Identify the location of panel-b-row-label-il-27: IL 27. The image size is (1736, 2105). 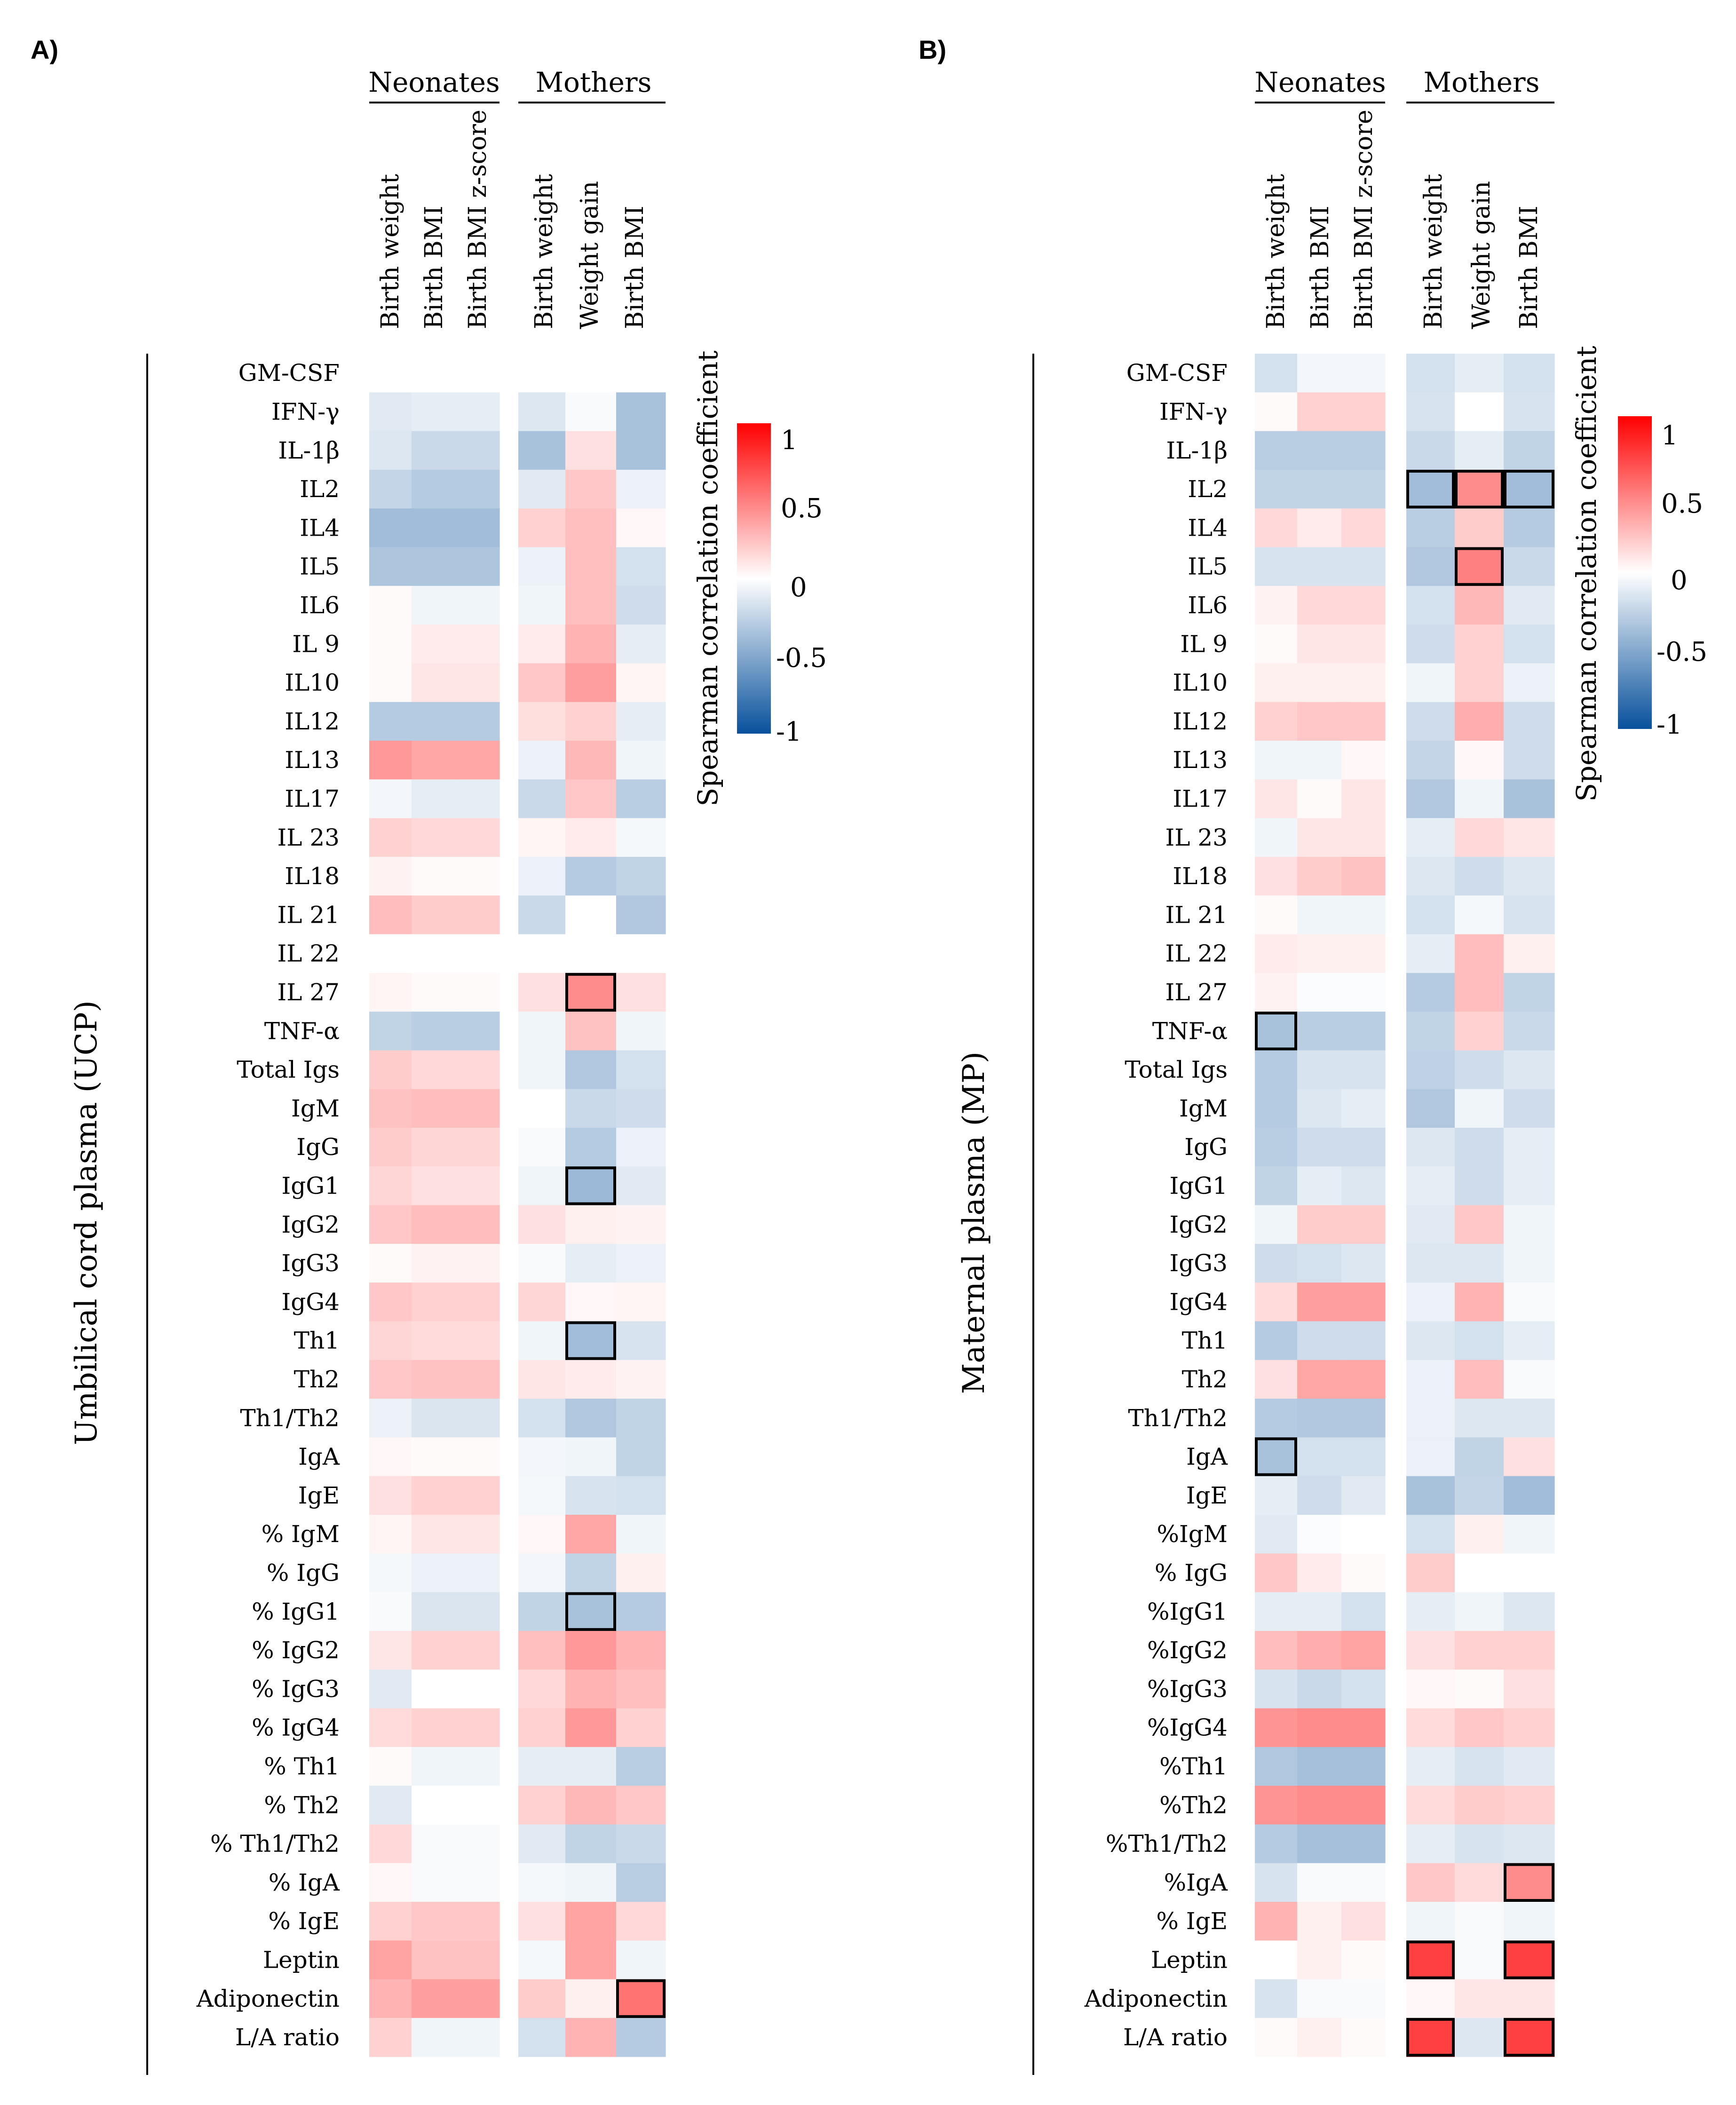
(1196, 992).